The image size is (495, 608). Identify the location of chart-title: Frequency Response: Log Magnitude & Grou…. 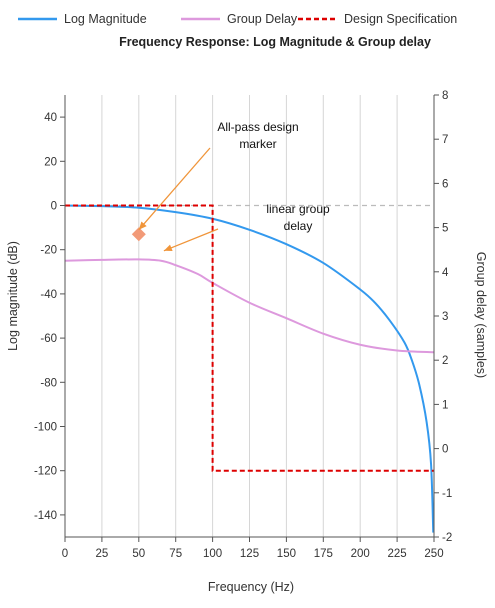
(275, 42).